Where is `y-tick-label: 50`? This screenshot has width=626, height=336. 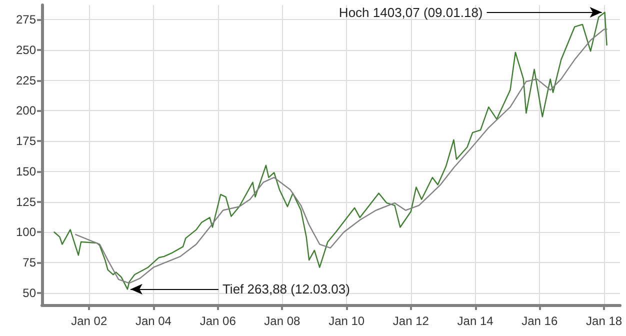
y-tick-label: 50 is located at coordinates (29, 293).